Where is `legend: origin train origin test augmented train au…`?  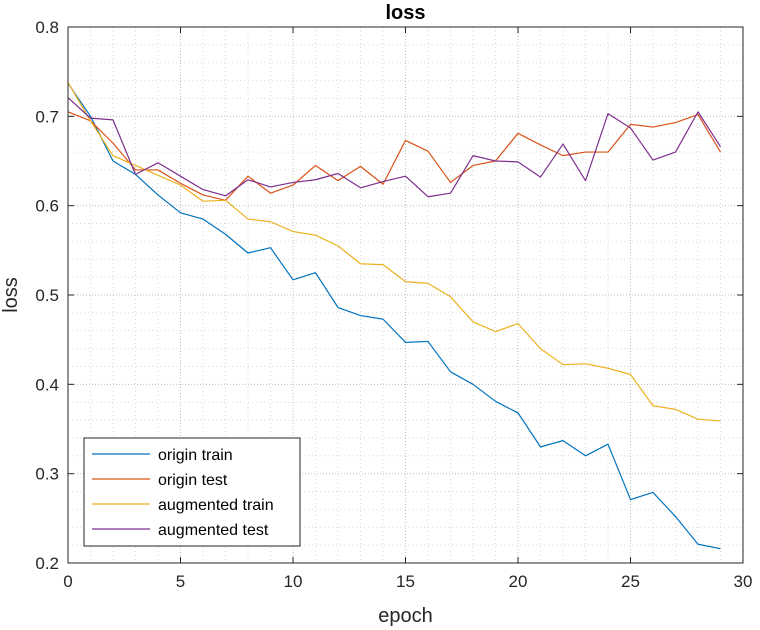
legend: origin train origin test augmented train au… is located at coordinates (192, 492).